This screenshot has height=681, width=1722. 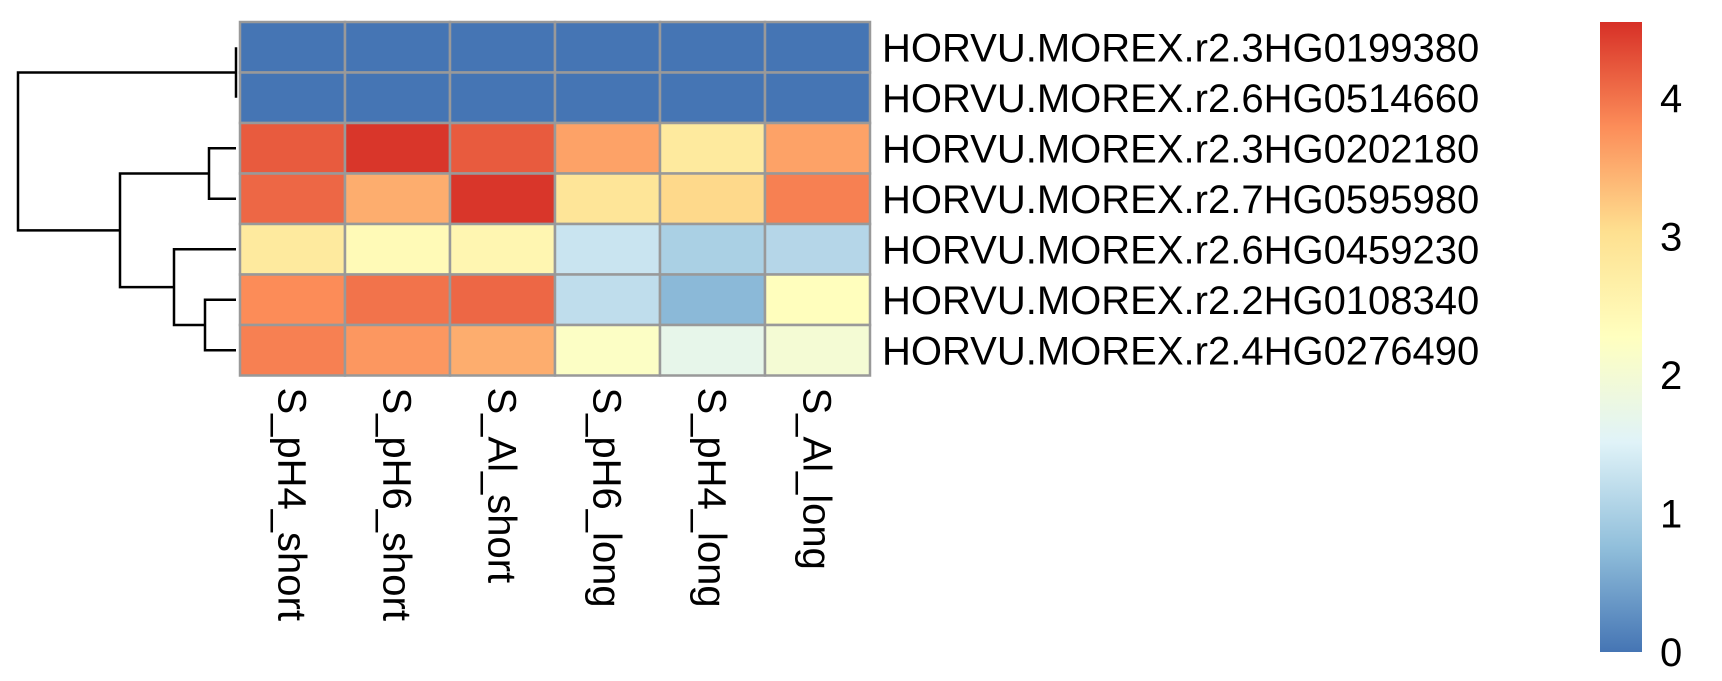 What do you see at coordinates (292, 504) in the screenshot?
I see `column-label: S_pH4_short` at bounding box center [292, 504].